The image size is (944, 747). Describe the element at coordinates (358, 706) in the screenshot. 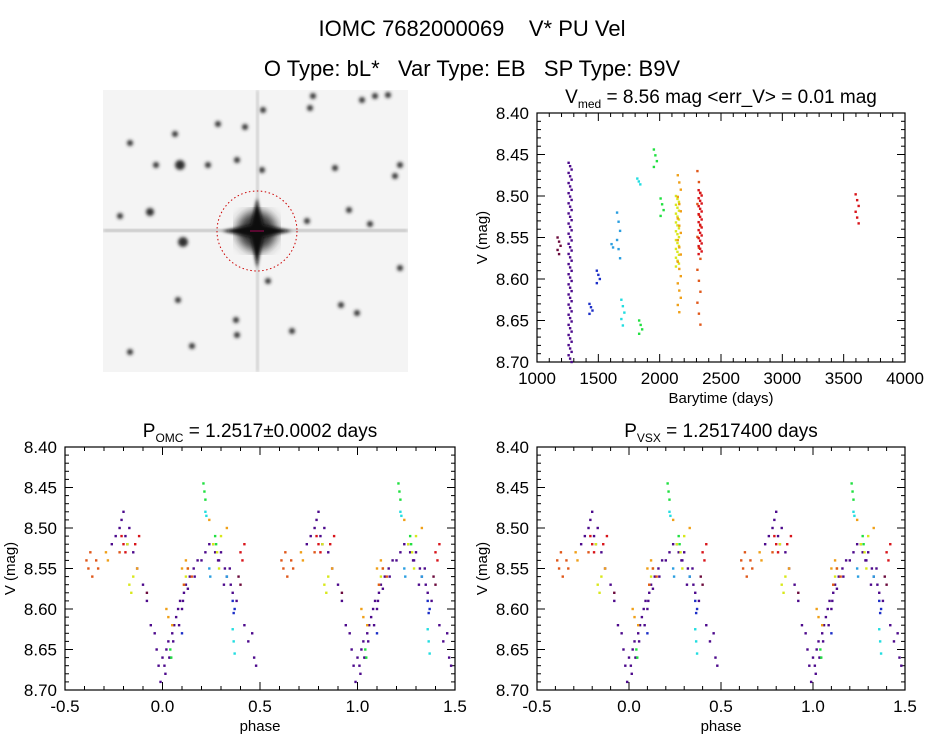

I see `x-tick-label: 1.0` at that location.